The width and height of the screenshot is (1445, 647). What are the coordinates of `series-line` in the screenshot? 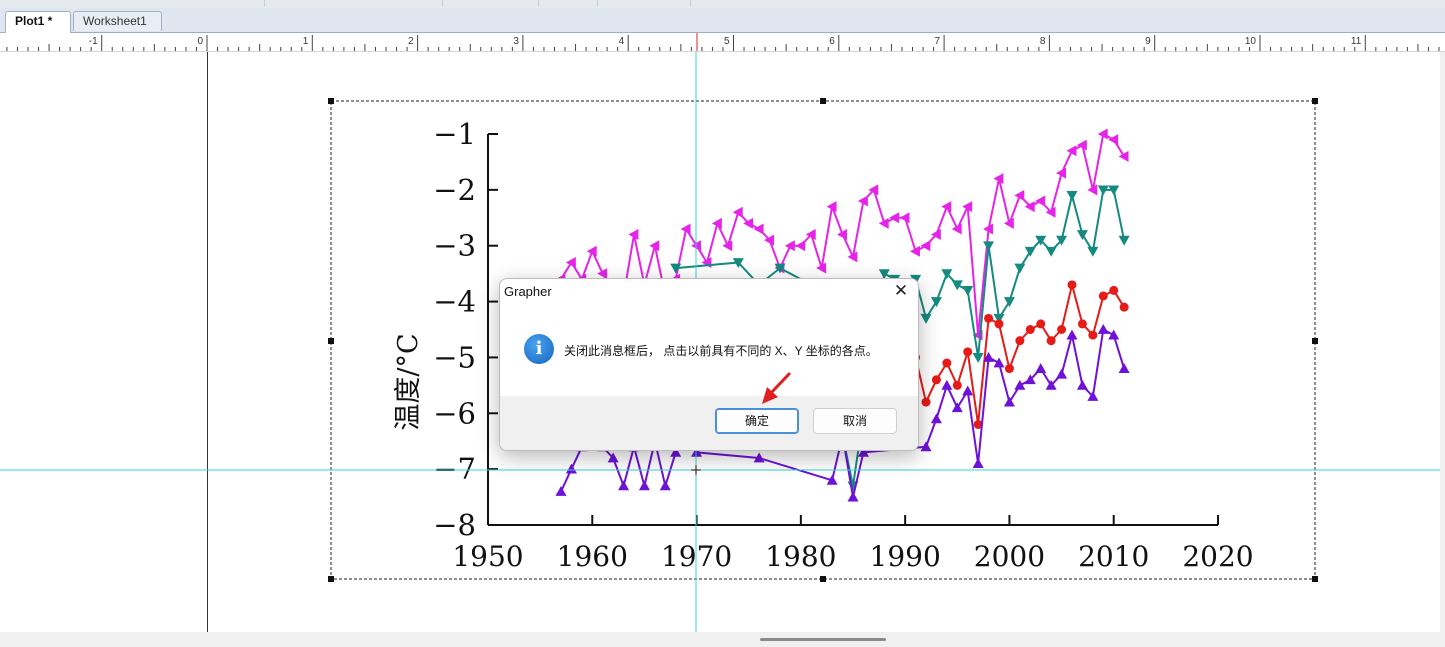 It's located at (1019, 354).